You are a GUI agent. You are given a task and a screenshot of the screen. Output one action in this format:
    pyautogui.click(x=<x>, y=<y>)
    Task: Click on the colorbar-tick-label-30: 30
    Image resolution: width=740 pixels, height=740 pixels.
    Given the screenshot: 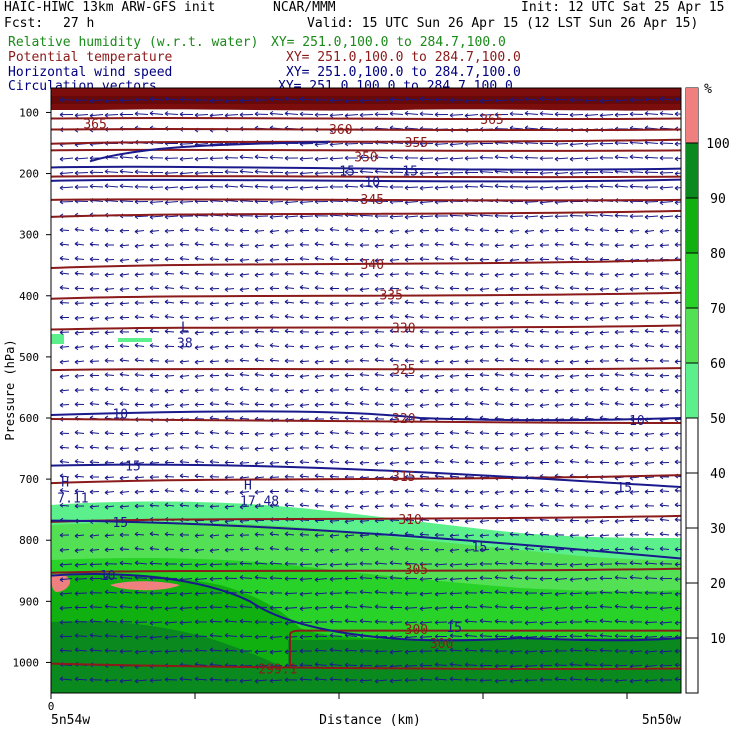 What is the action you would take?
    pyautogui.click(x=718, y=529)
    